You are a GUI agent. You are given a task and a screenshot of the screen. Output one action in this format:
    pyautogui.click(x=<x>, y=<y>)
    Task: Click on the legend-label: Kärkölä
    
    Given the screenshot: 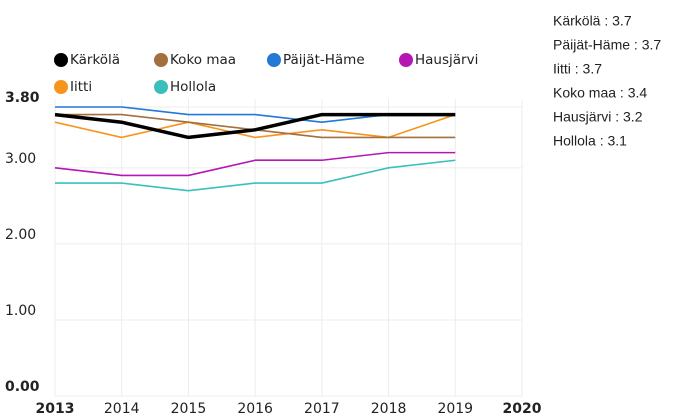 What is the action you would take?
    pyautogui.click(x=95, y=60)
    